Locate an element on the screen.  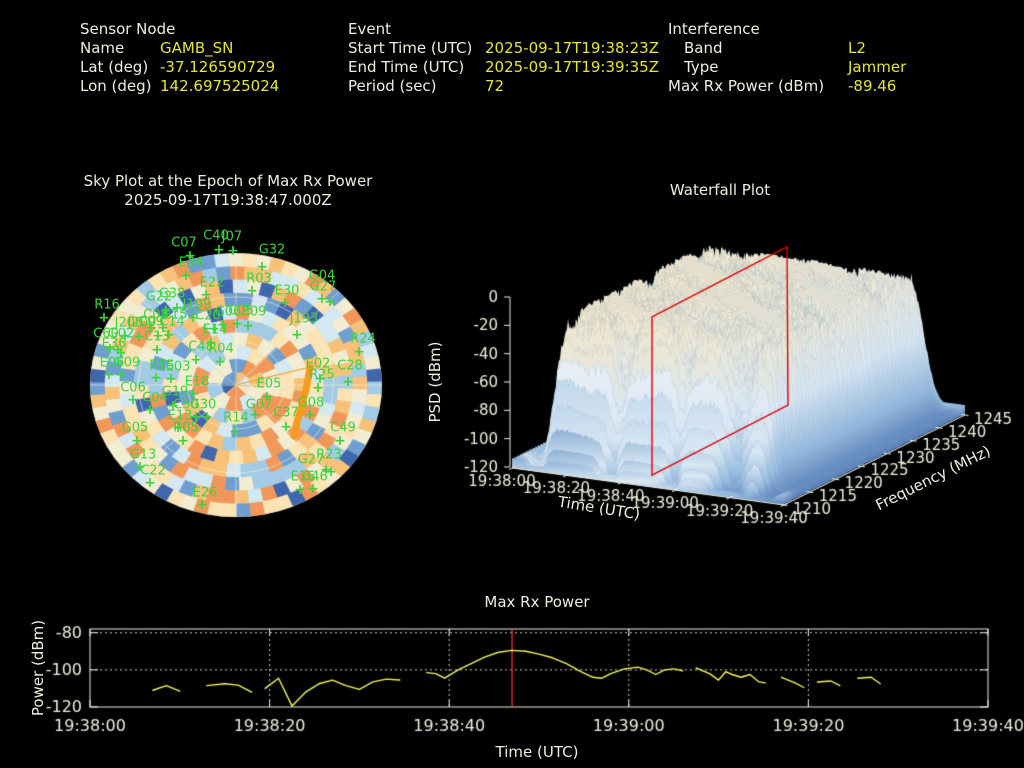
satellite-label: E02 is located at coordinates (318, 364).